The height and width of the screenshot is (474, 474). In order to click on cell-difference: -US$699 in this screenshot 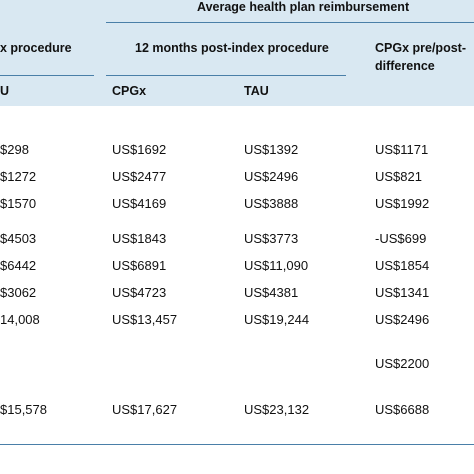, I will do `click(401, 238)`.